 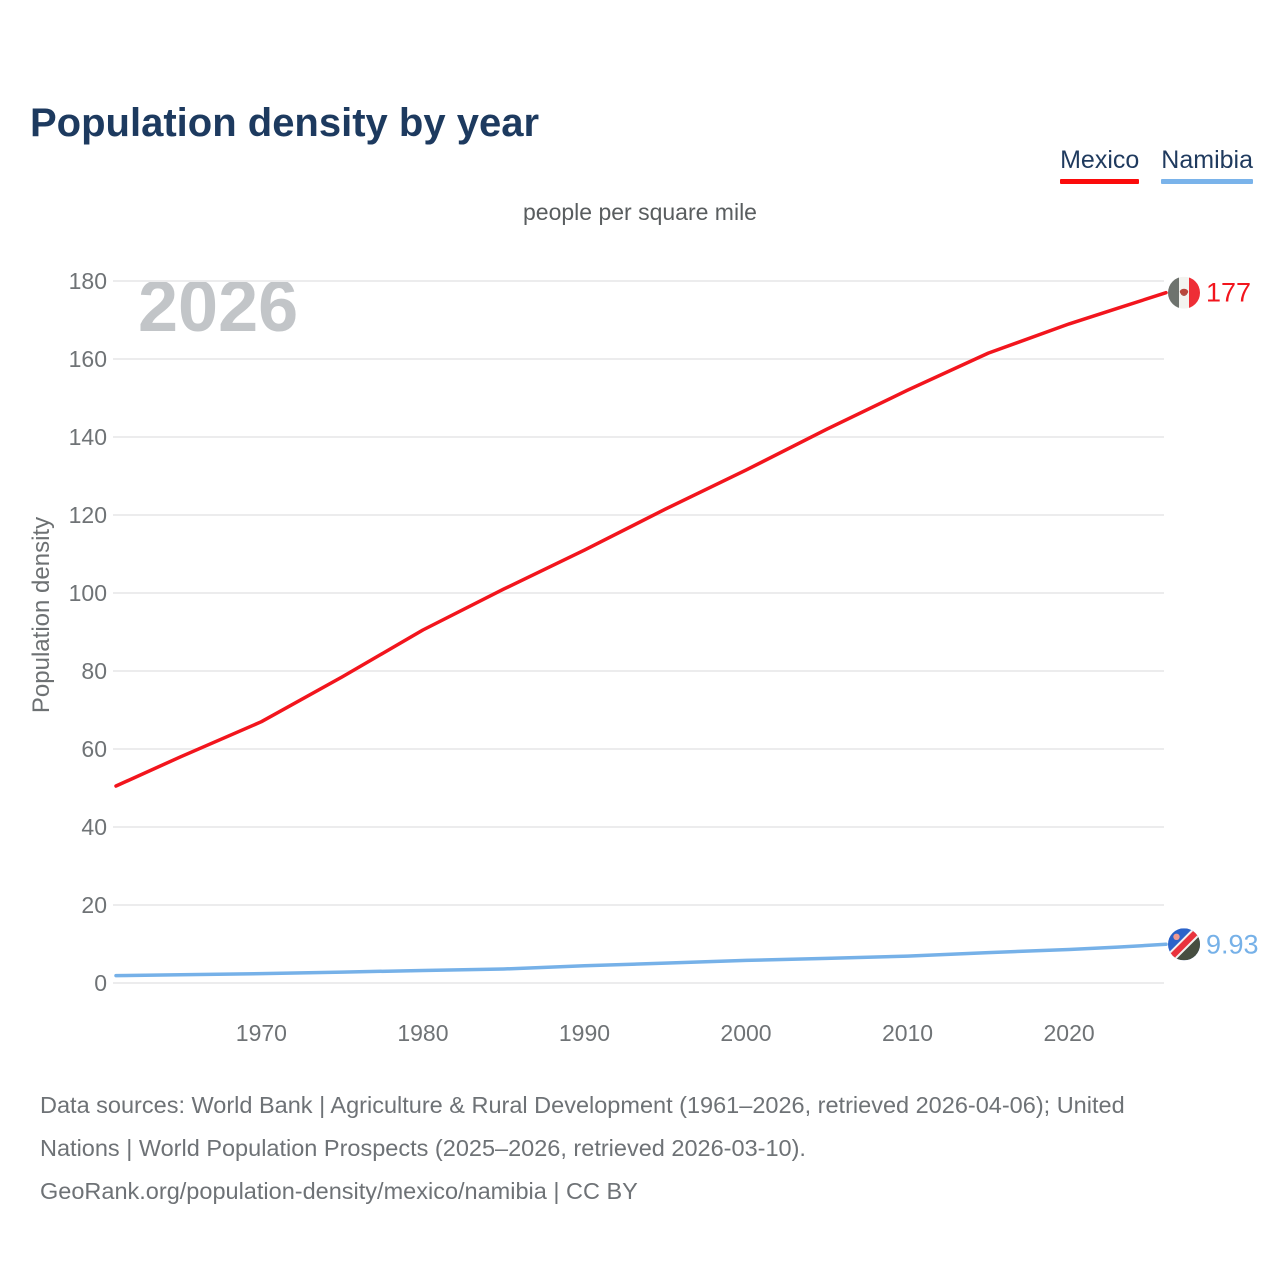 What do you see at coordinates (584, 1033) in the screenshot?
I see `x-tick-label-1990: 1990` at bounding box center [584, 1033].